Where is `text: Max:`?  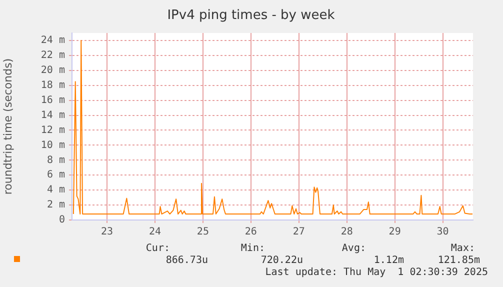 text: Max: is located at coordinates (462, 248).